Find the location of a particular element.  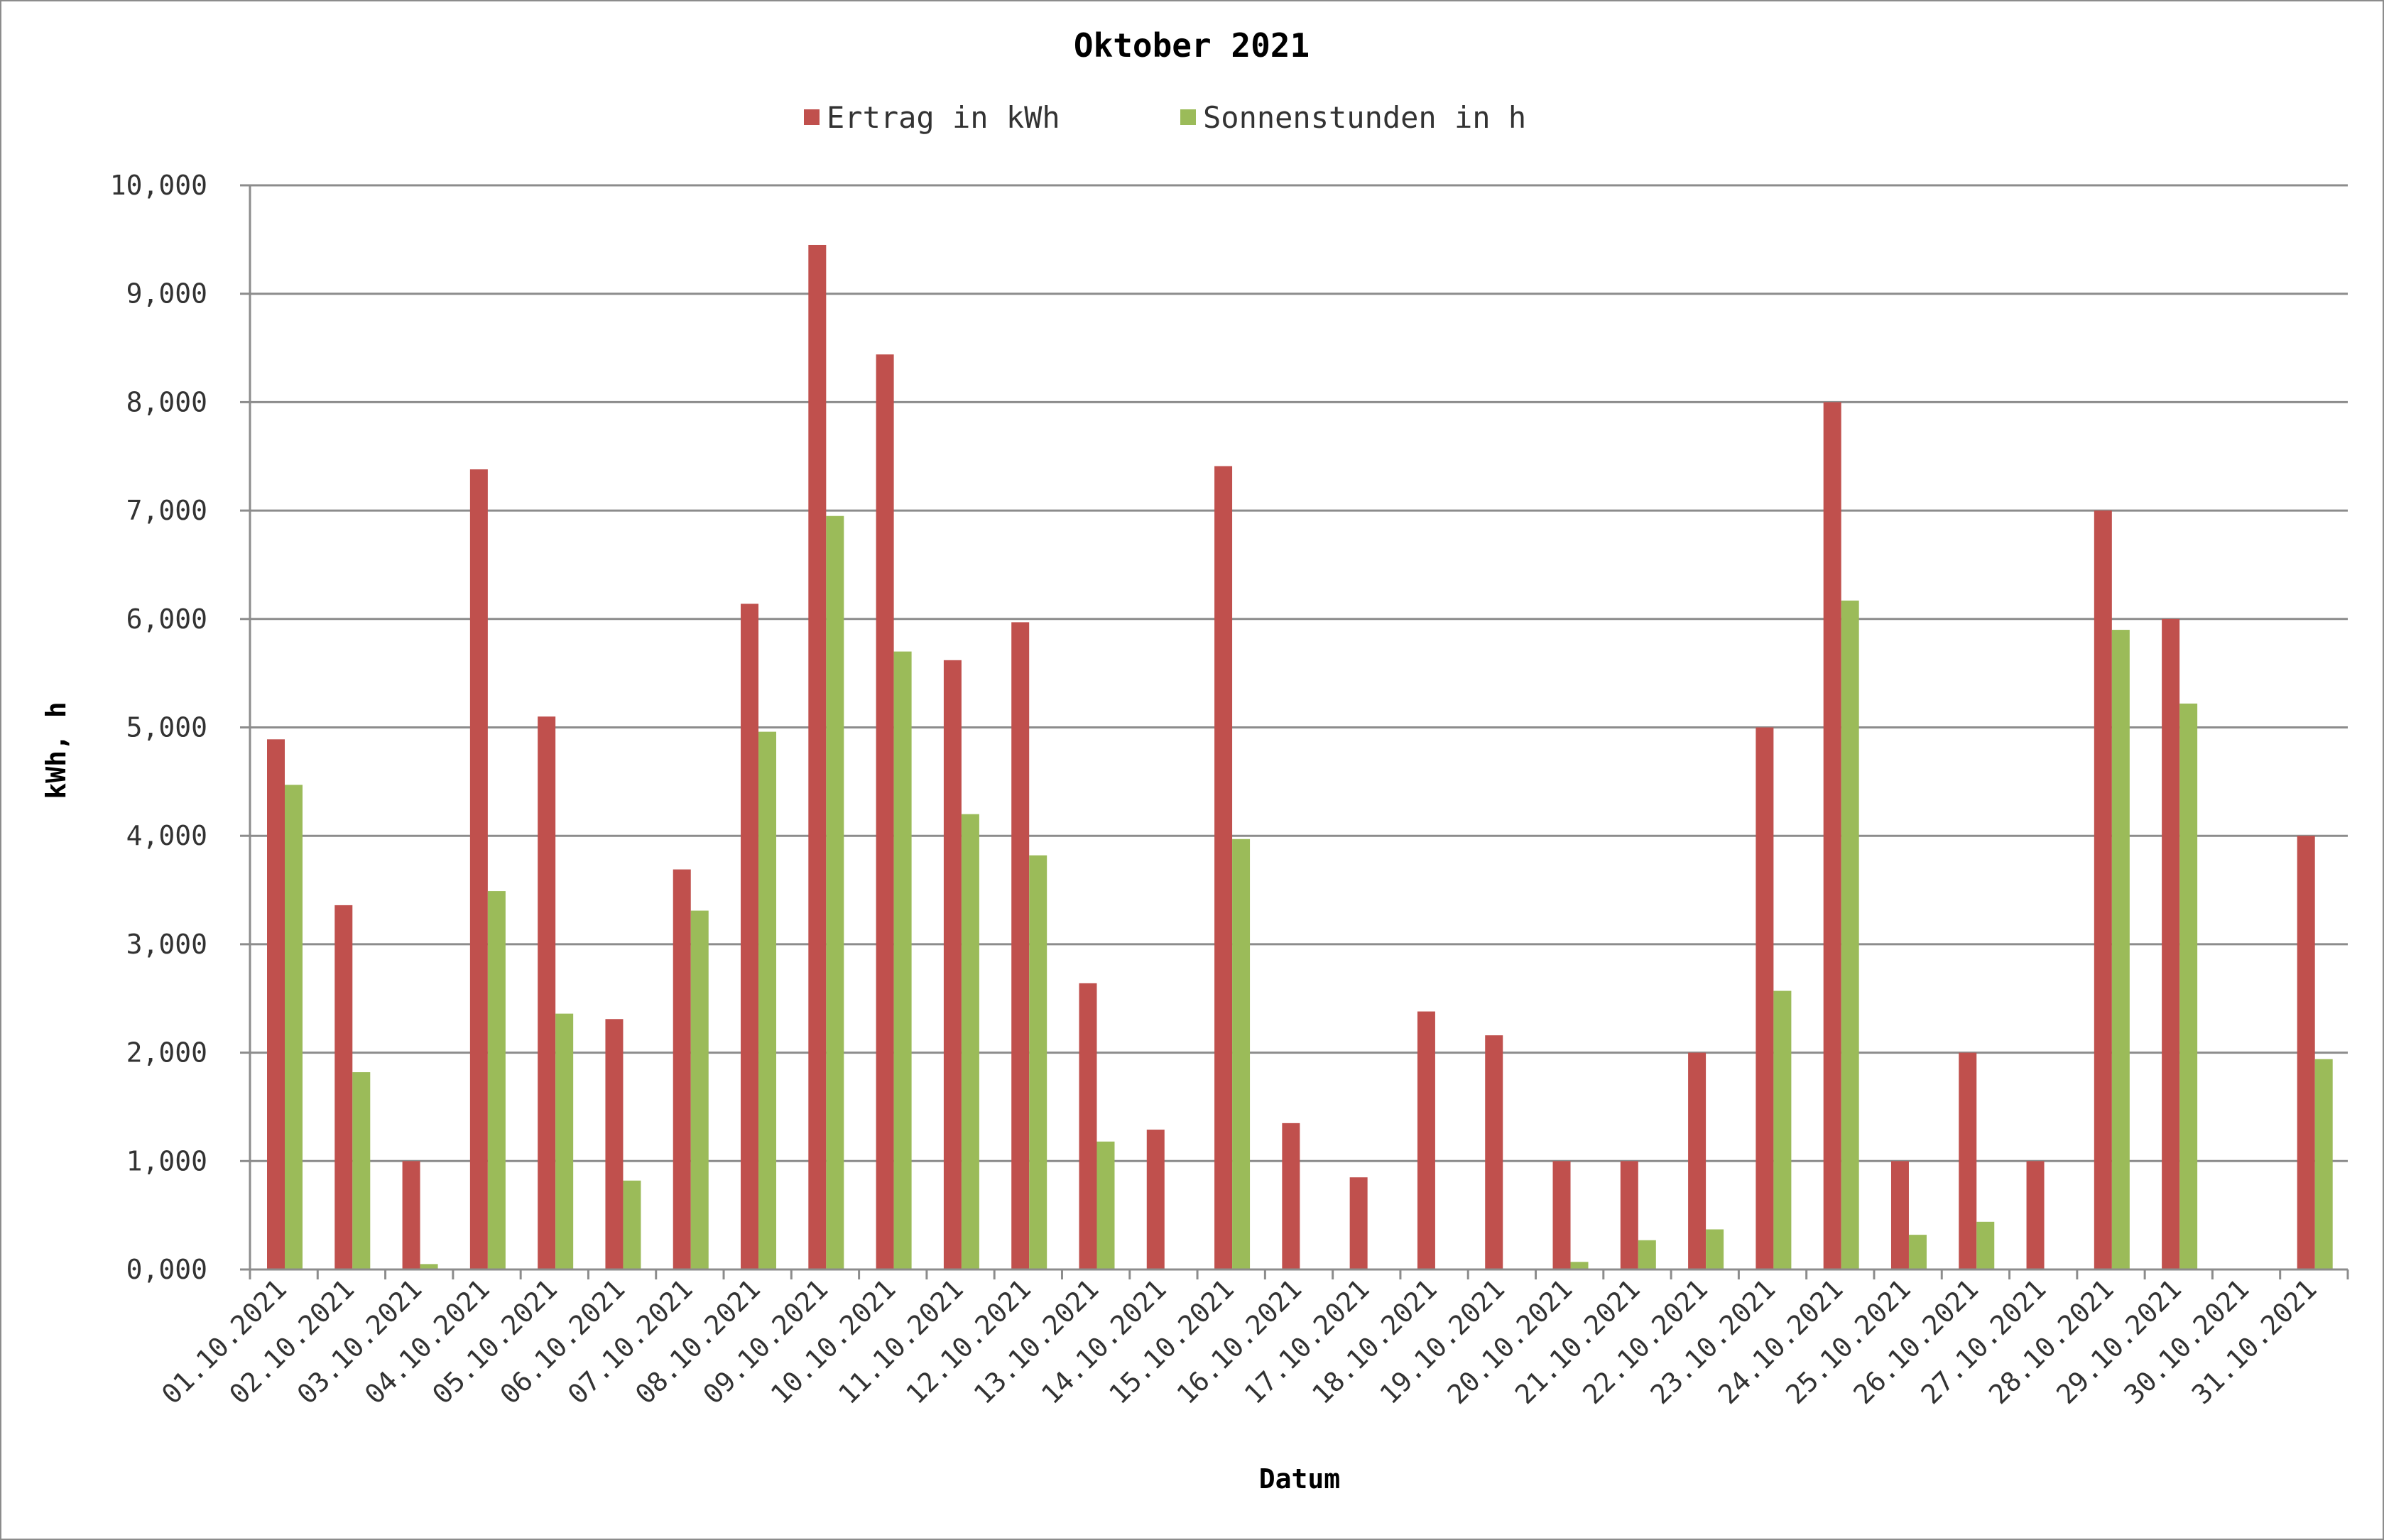

legend-label-ertrag: Ertrag in kWh is located at coordinates (943, 117).